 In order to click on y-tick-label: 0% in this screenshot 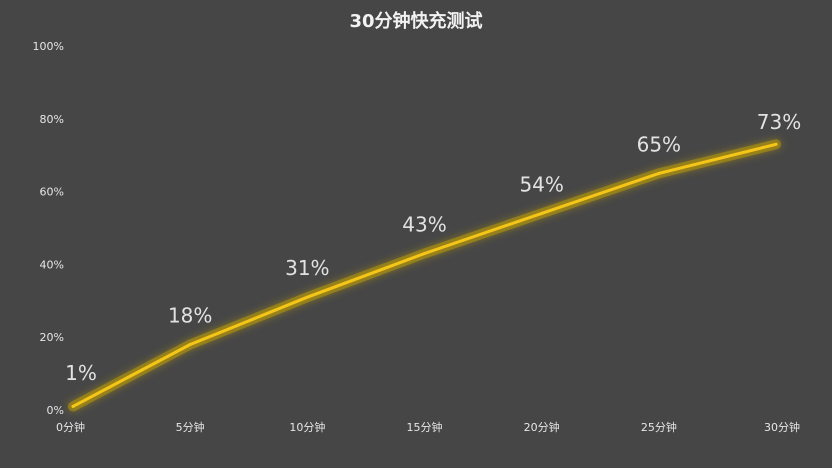, I will do `click(55, 410)`.